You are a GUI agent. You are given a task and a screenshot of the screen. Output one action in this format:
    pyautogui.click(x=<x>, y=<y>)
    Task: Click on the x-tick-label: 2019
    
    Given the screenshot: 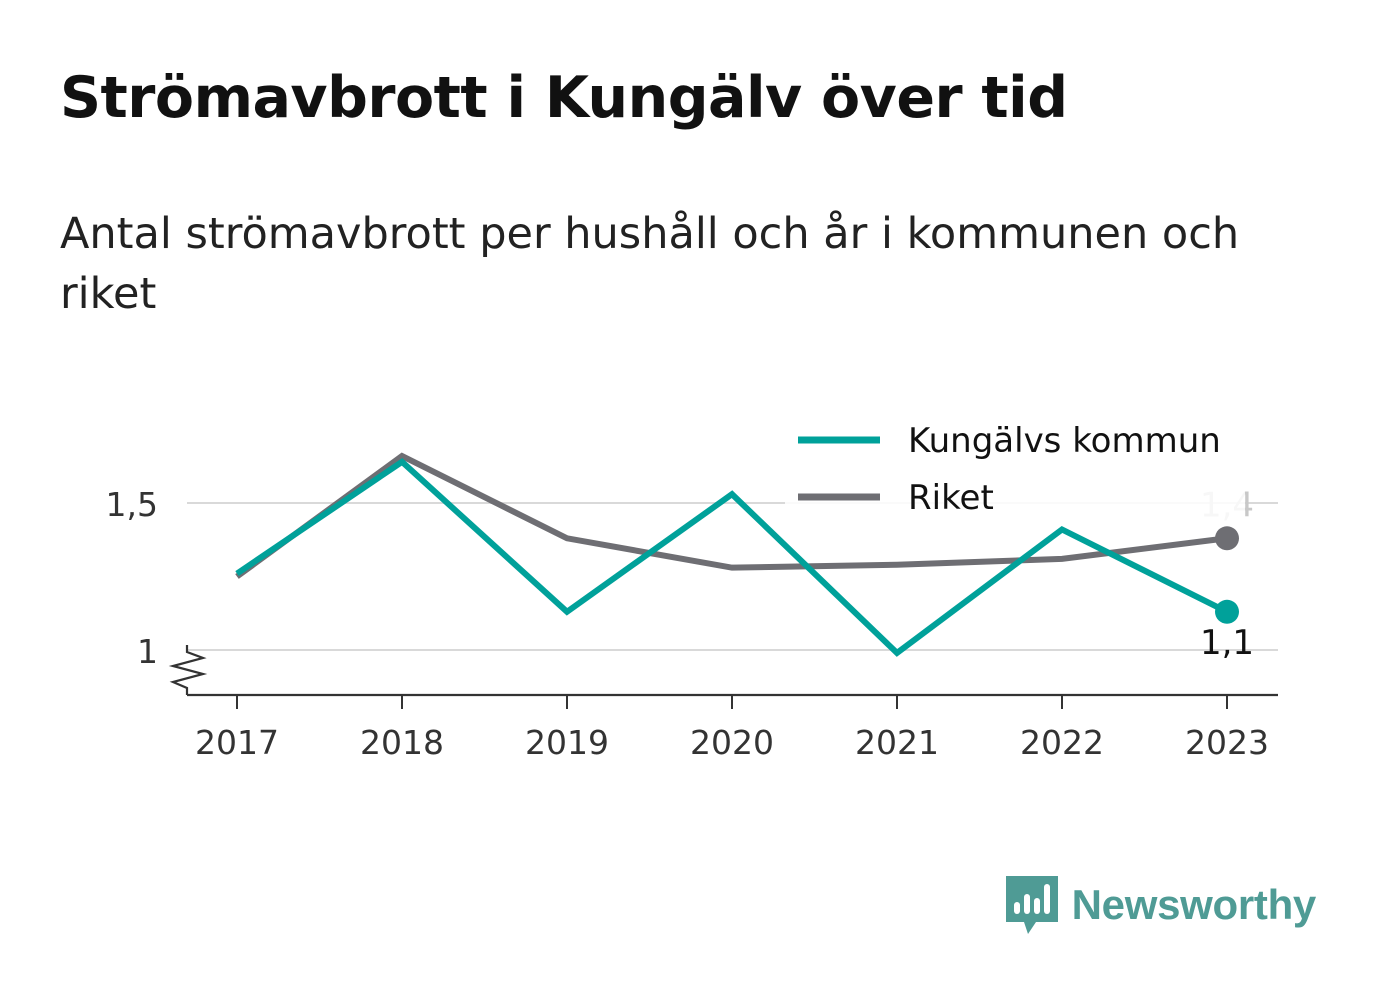 What is the action you would take?
    pyautogui.click(x=567, y=742)
    